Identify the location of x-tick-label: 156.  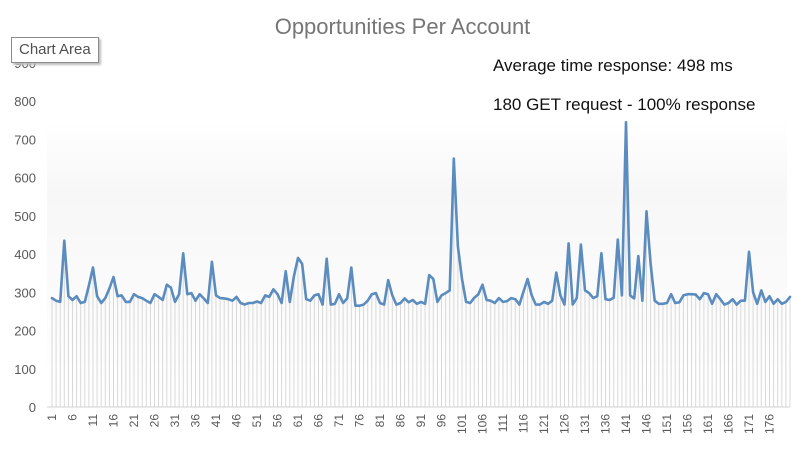
(688, 424).